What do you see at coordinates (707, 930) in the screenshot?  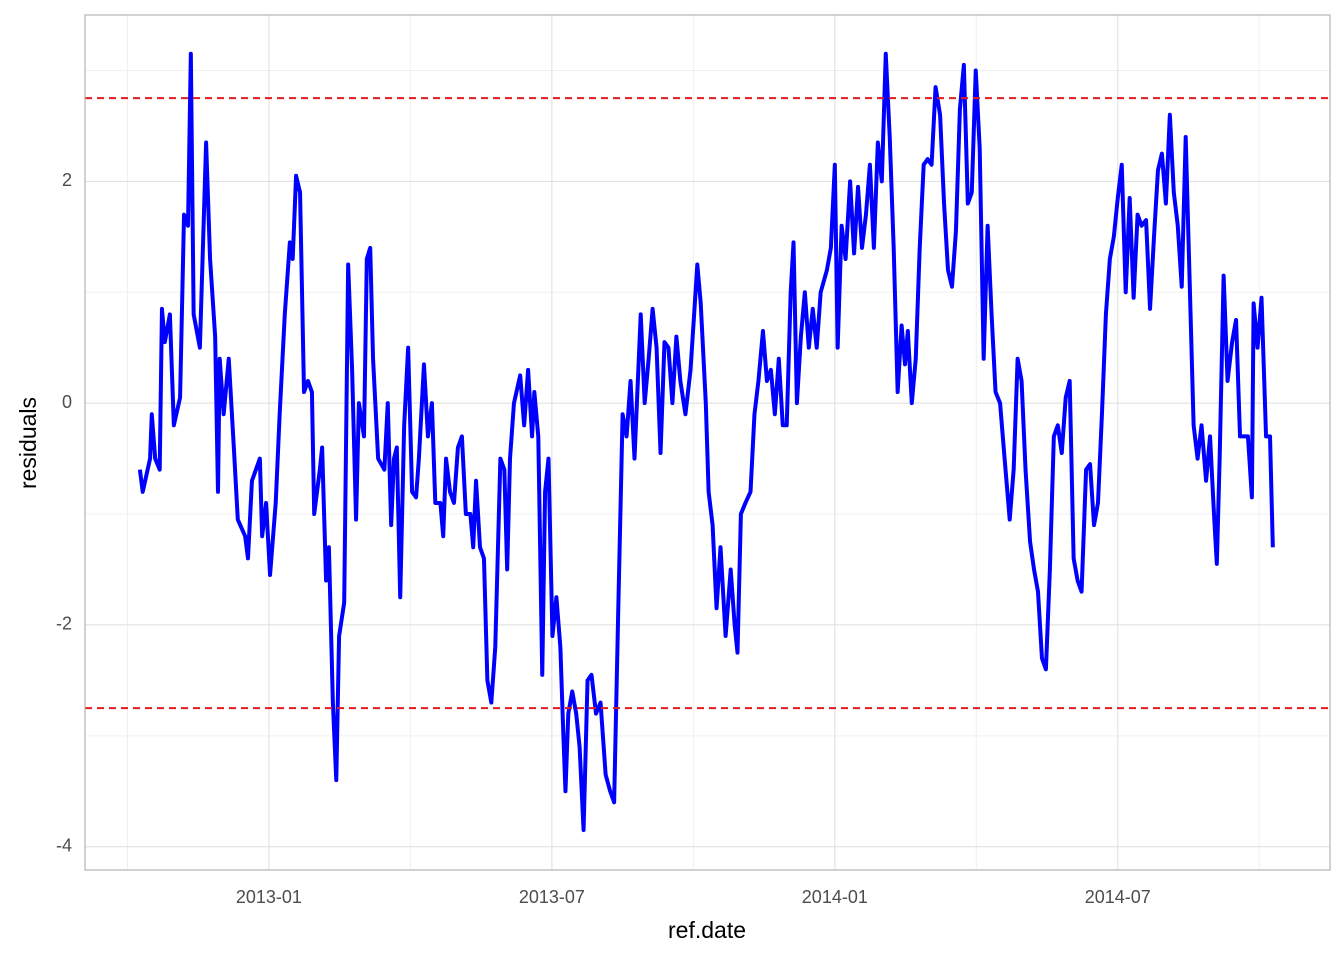 I see `x-axis-title: ref.date` at bounding box center [707, 930].